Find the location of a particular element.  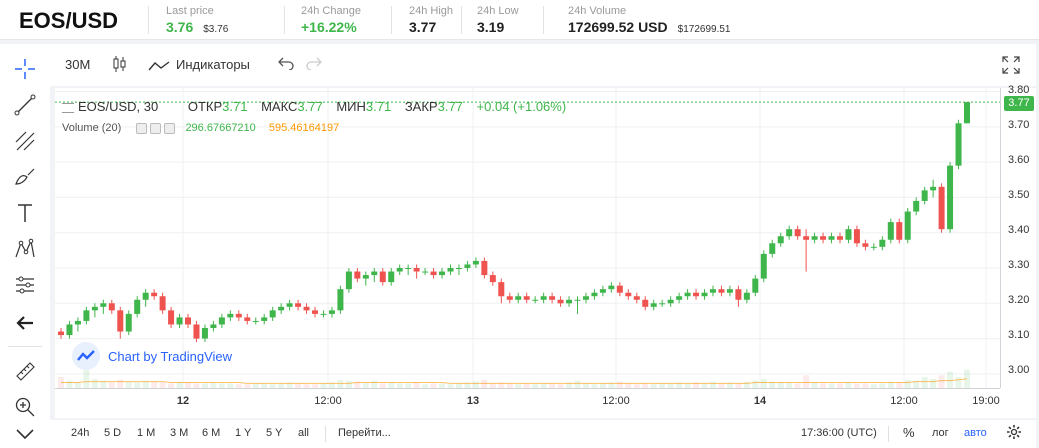

pattern-tool is located at coordinates (25, 249).